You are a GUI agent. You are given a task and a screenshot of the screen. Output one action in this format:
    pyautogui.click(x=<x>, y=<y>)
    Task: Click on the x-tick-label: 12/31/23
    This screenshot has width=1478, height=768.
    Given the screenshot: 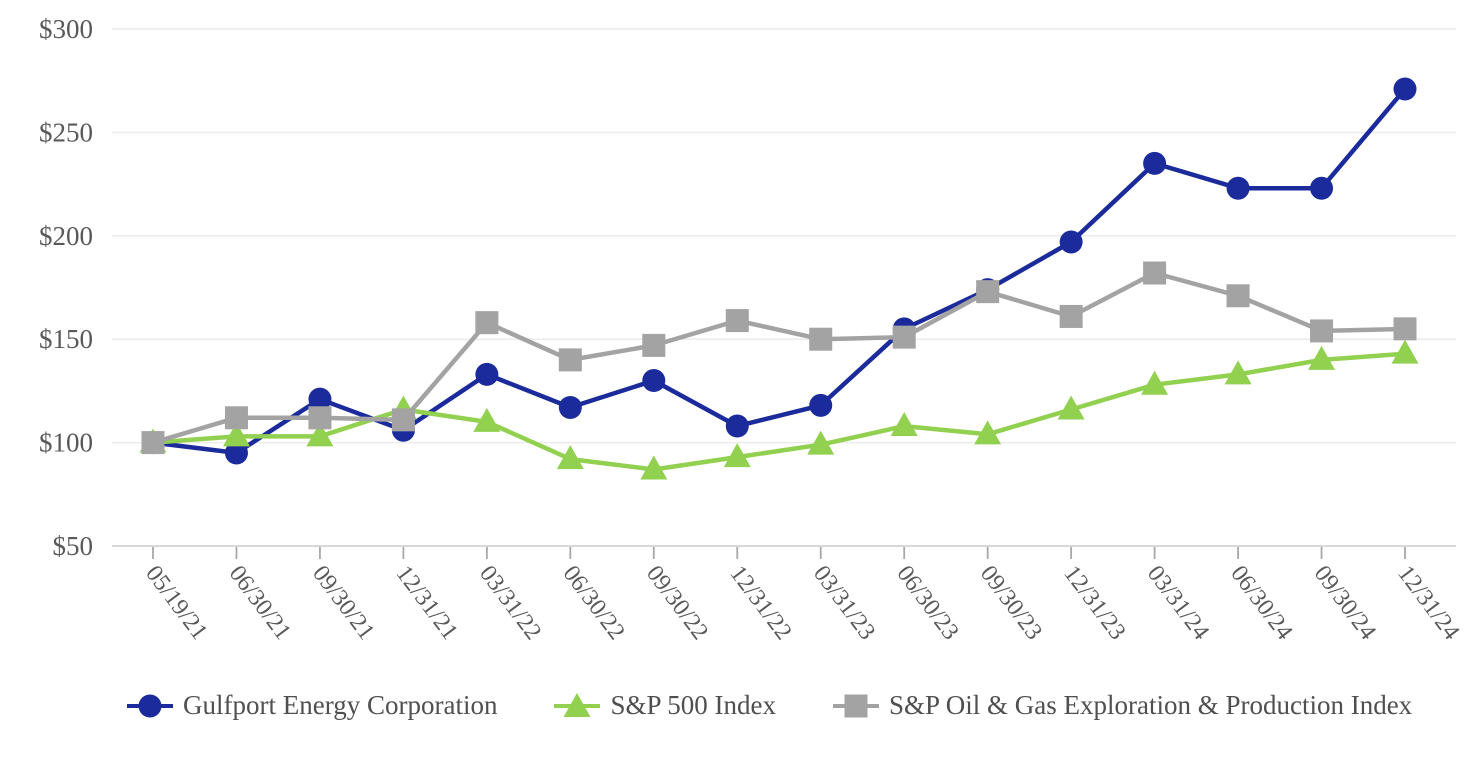 What is the action you would take?
    pyautogui.click(x=1094, y=603)
    